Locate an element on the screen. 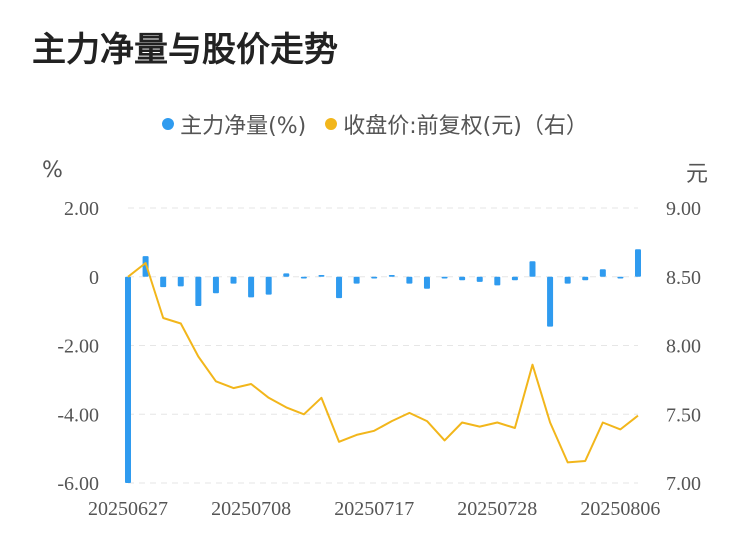 This screenshot has width=750, height=558. legend-label-close-price: 收盘价:前复权(元)（右） is located at coordinates (465, 126).